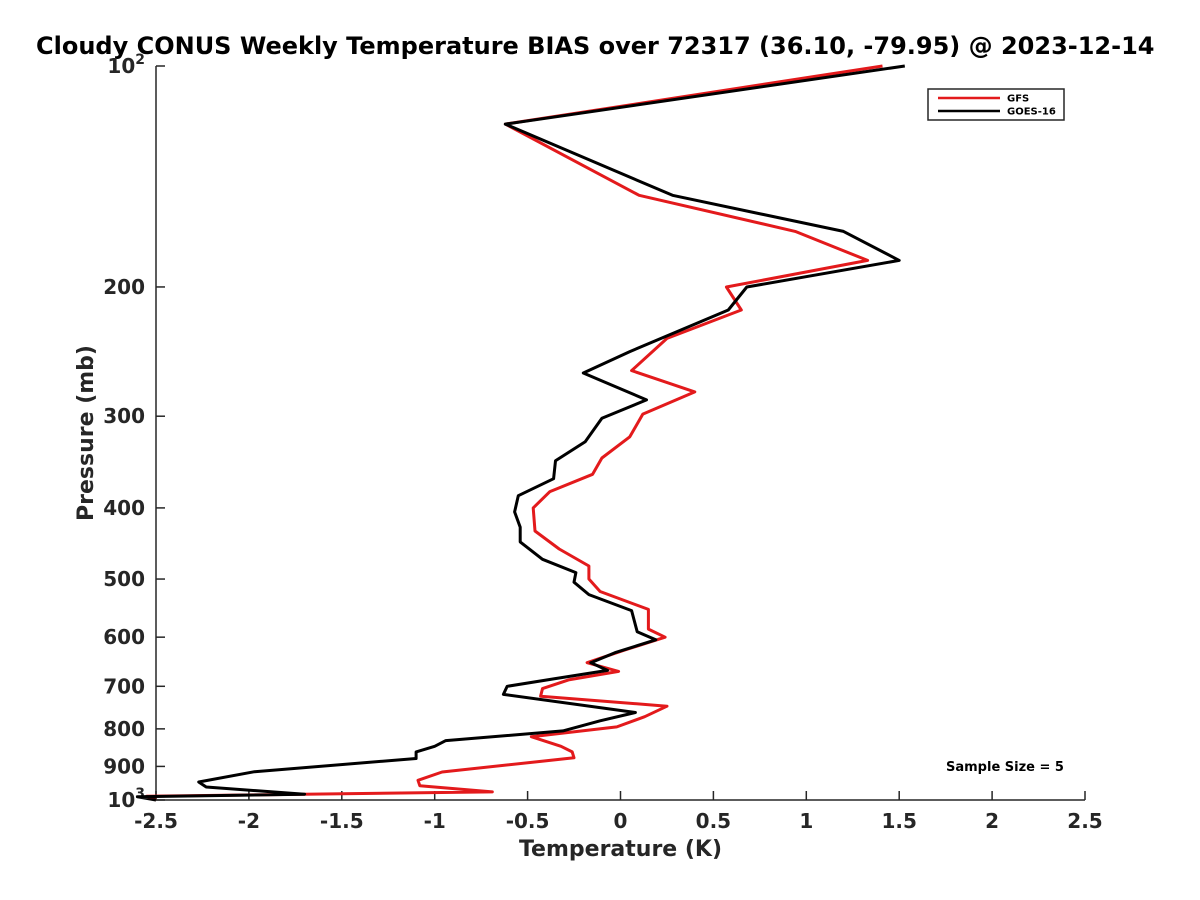  I want to click on y-tick-label: 10³, so click(126, 799).